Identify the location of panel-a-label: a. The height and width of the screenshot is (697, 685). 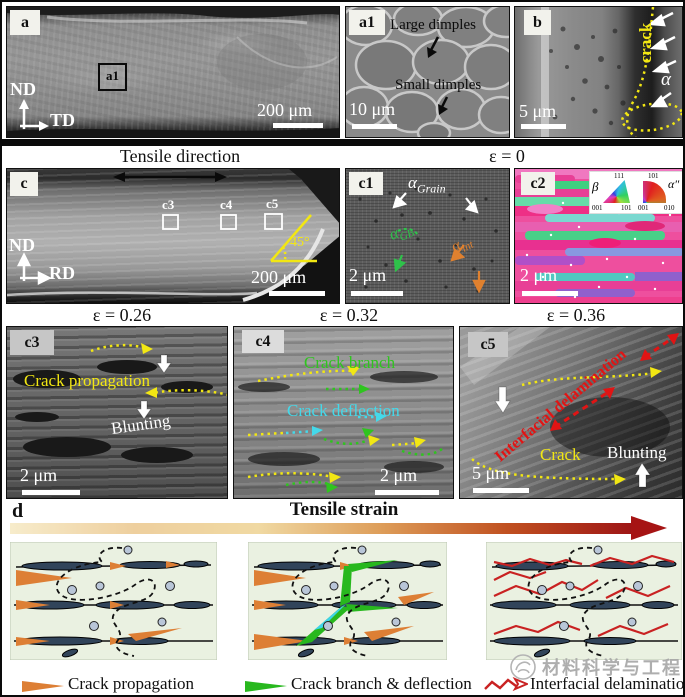
(25, 22).